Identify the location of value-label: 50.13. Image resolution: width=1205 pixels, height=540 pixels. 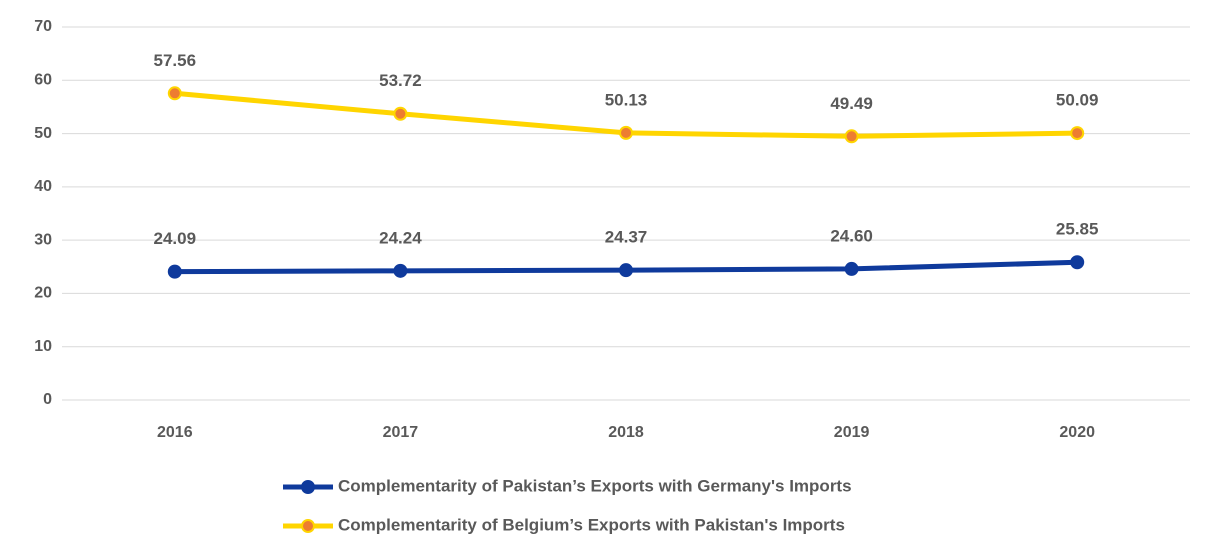
(626, 99).